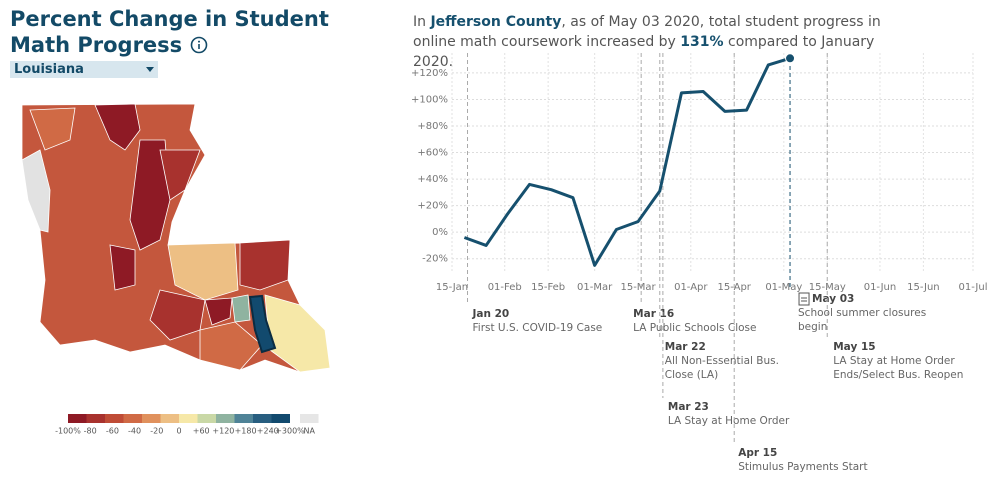 The image size is (1000, 479). Describe the element at coordinates (757, 453) in the screenshot. I see `annotation-date: Apr 15` at that location.